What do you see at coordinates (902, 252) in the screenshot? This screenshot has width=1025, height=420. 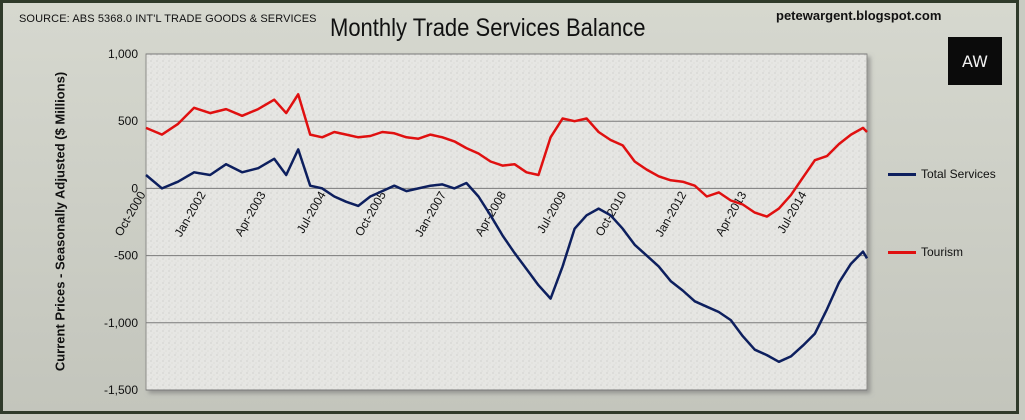 I see `legend-swatch-tourism` at bounding box center [902, 252].